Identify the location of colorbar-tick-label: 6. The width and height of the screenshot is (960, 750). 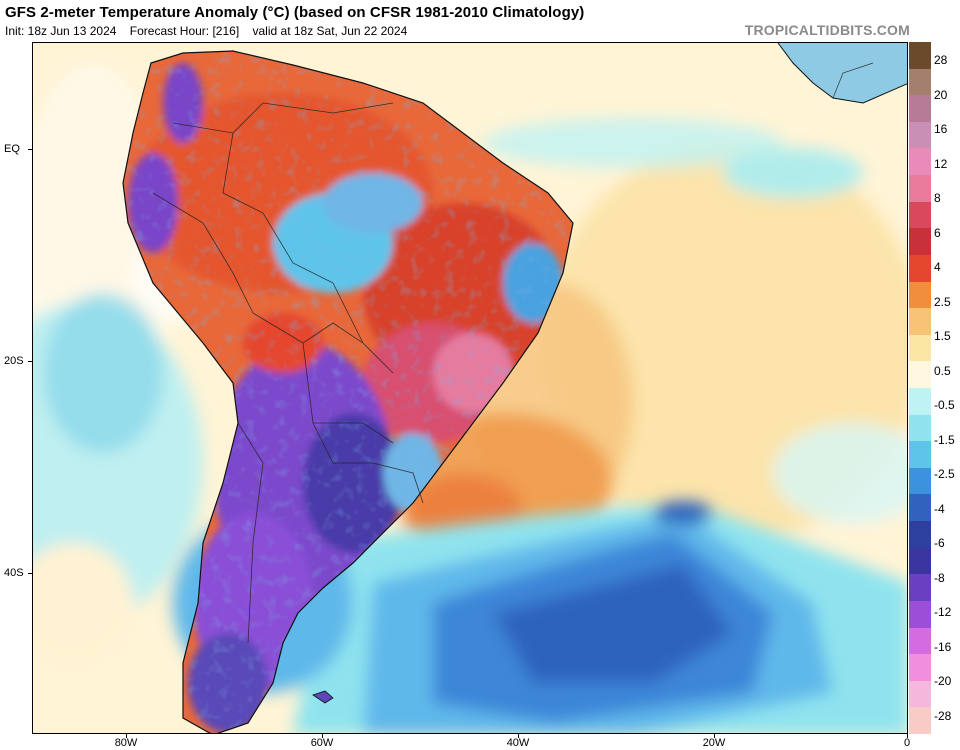
(937, 232).